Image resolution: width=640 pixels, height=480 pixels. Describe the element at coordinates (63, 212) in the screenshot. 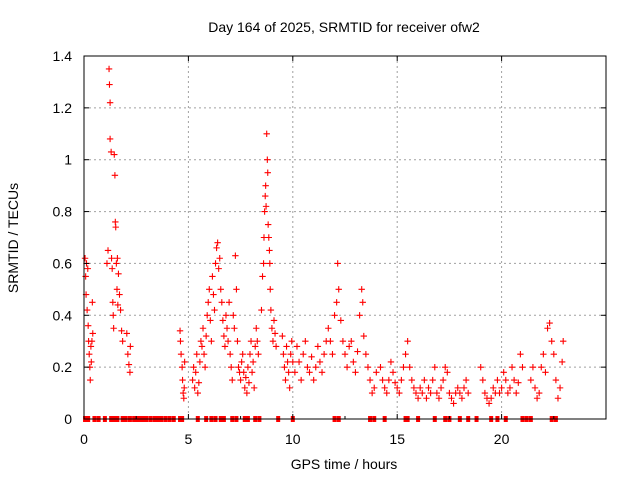

I see `y-tick-label: 0.8` at that location.